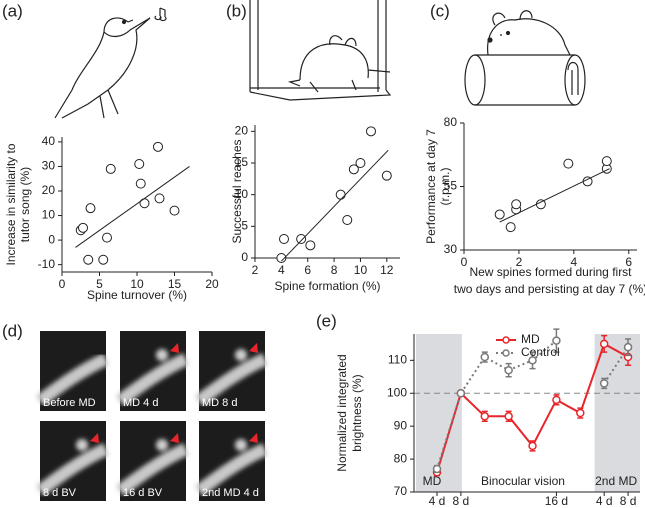 This screenshot has width=645, height=508. Describe the element at coordinates (334, 270) in the screenshot. I see `x-tick-label: 8` at that location.